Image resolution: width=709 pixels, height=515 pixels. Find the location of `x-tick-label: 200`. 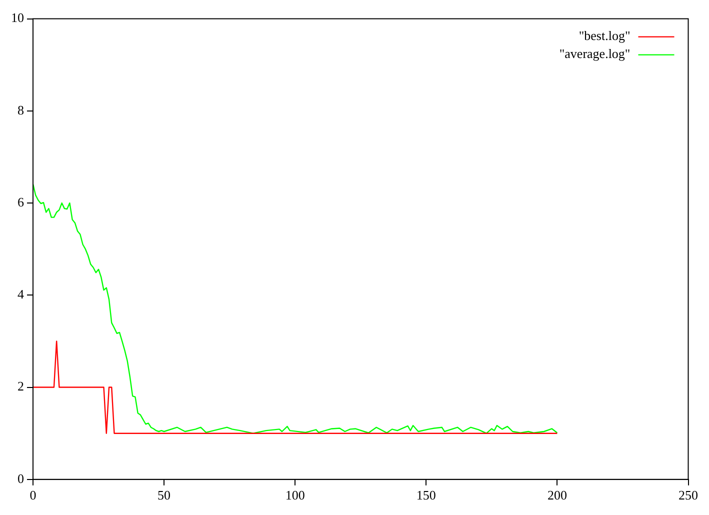

x-tick-label: 200 is located at coordinates (557, 495).